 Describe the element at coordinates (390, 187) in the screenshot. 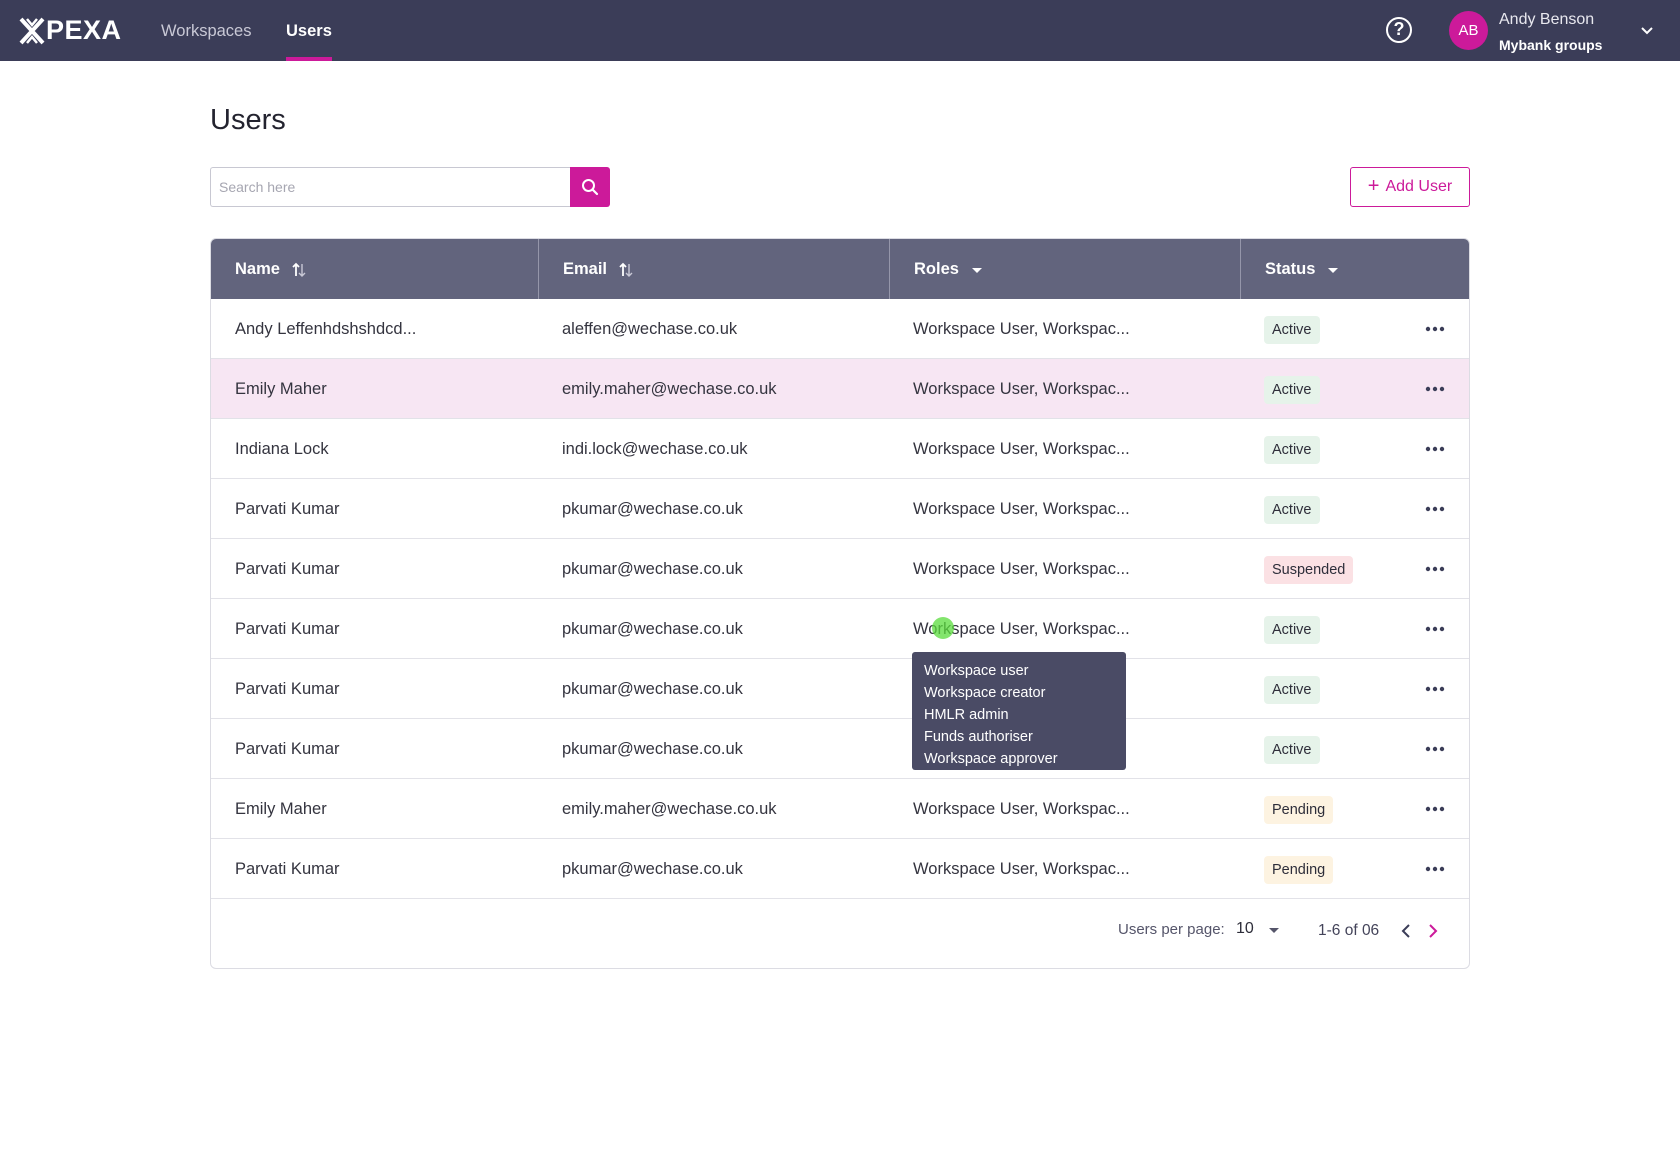

I see `search-input` at that location.